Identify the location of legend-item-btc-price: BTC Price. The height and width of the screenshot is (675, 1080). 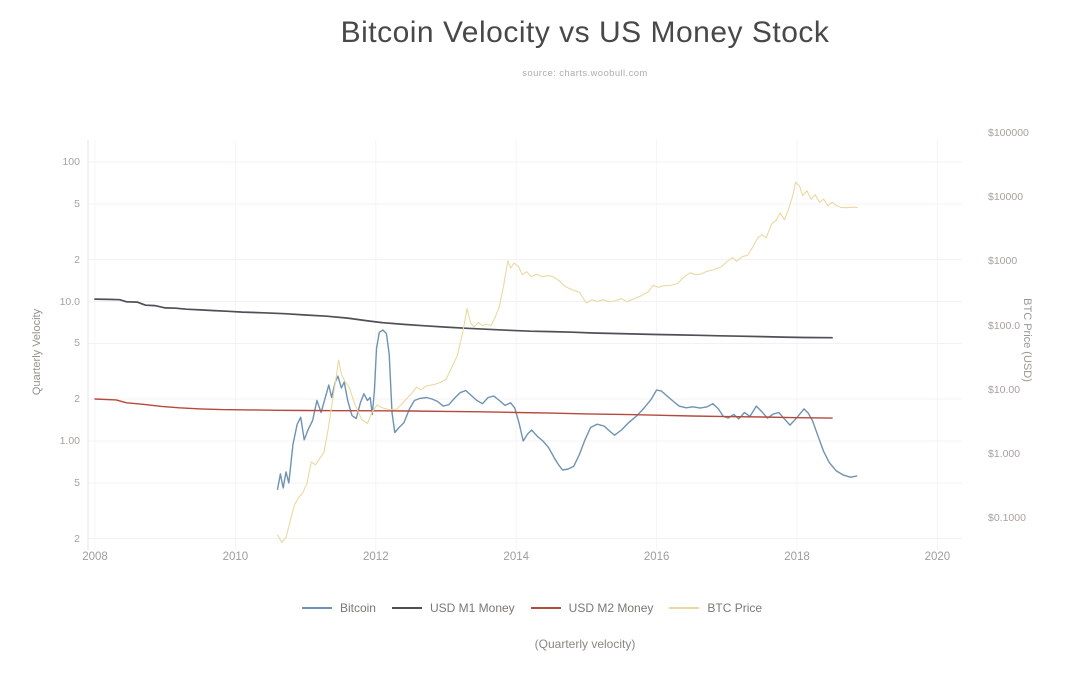
(715, 608).